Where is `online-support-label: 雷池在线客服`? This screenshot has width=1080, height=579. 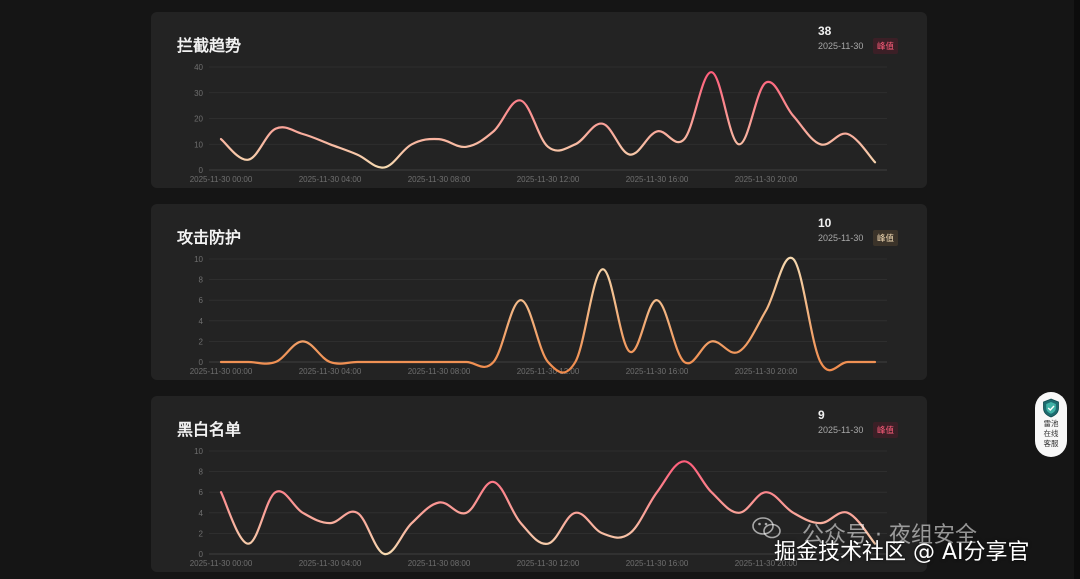
online-support-label: 雷池在线客服 is located at coordinates (1051, 433).